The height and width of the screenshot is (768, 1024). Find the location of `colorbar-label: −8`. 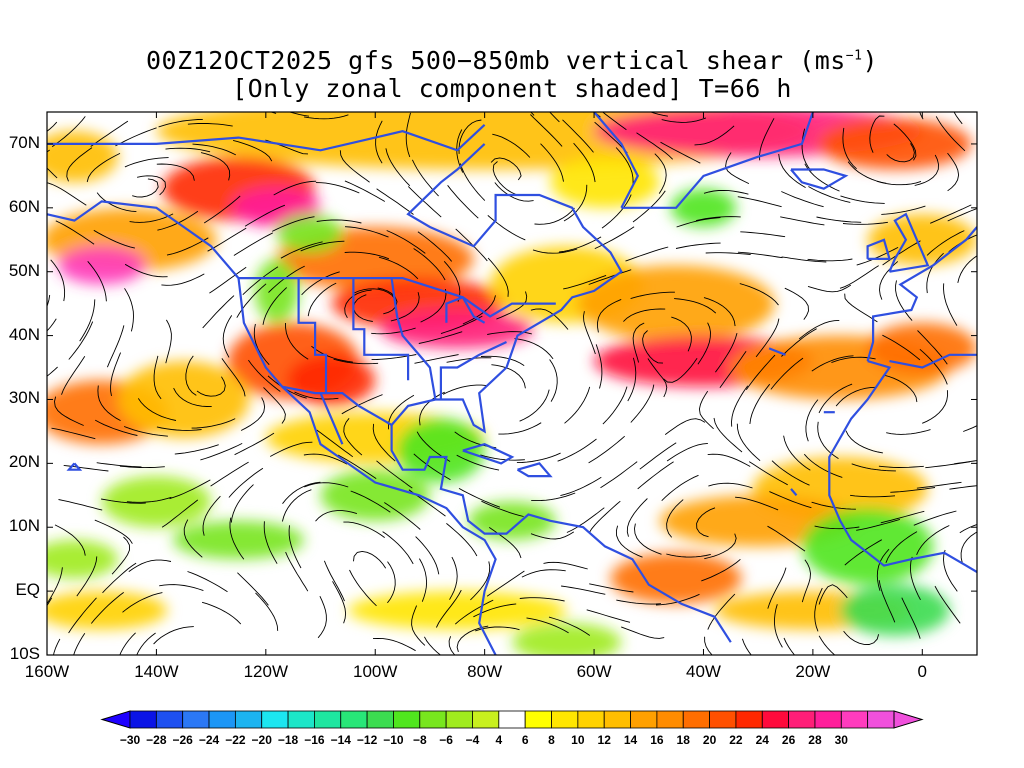

colorbar-label: −8 is located at coordinates (419, 740).